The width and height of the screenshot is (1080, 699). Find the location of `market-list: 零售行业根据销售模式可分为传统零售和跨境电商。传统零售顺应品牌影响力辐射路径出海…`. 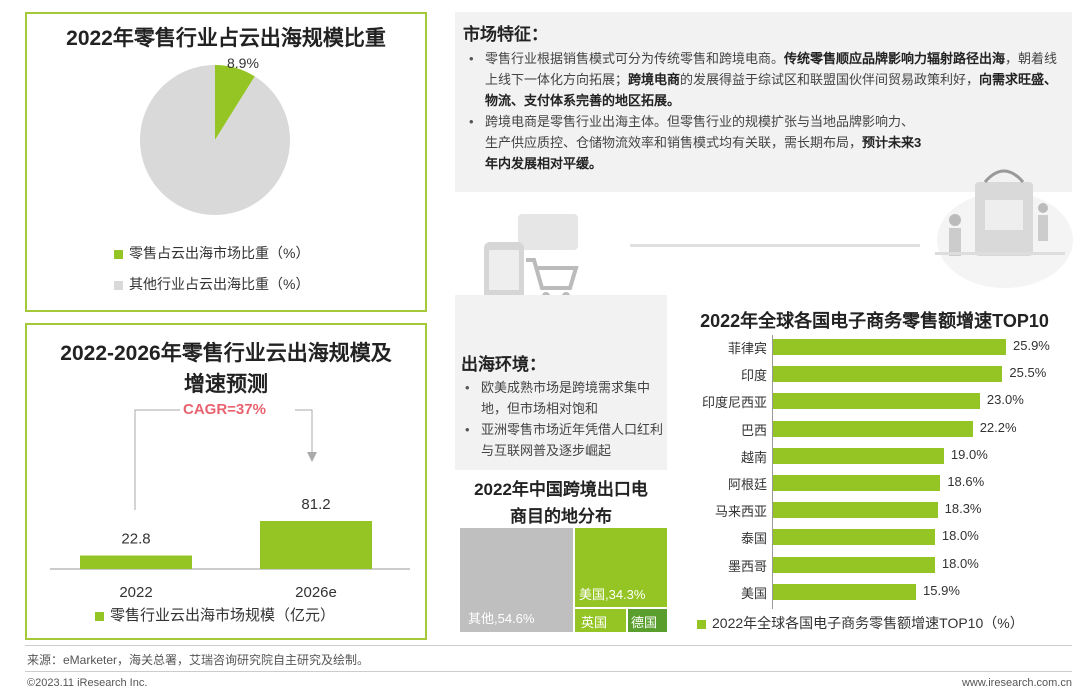

market-list: 零售行业根据销售模式可分为传统零售和跨境电商。传统零售顺应品牌影响力辐射路径出海… is located at coordinates (763, 111).